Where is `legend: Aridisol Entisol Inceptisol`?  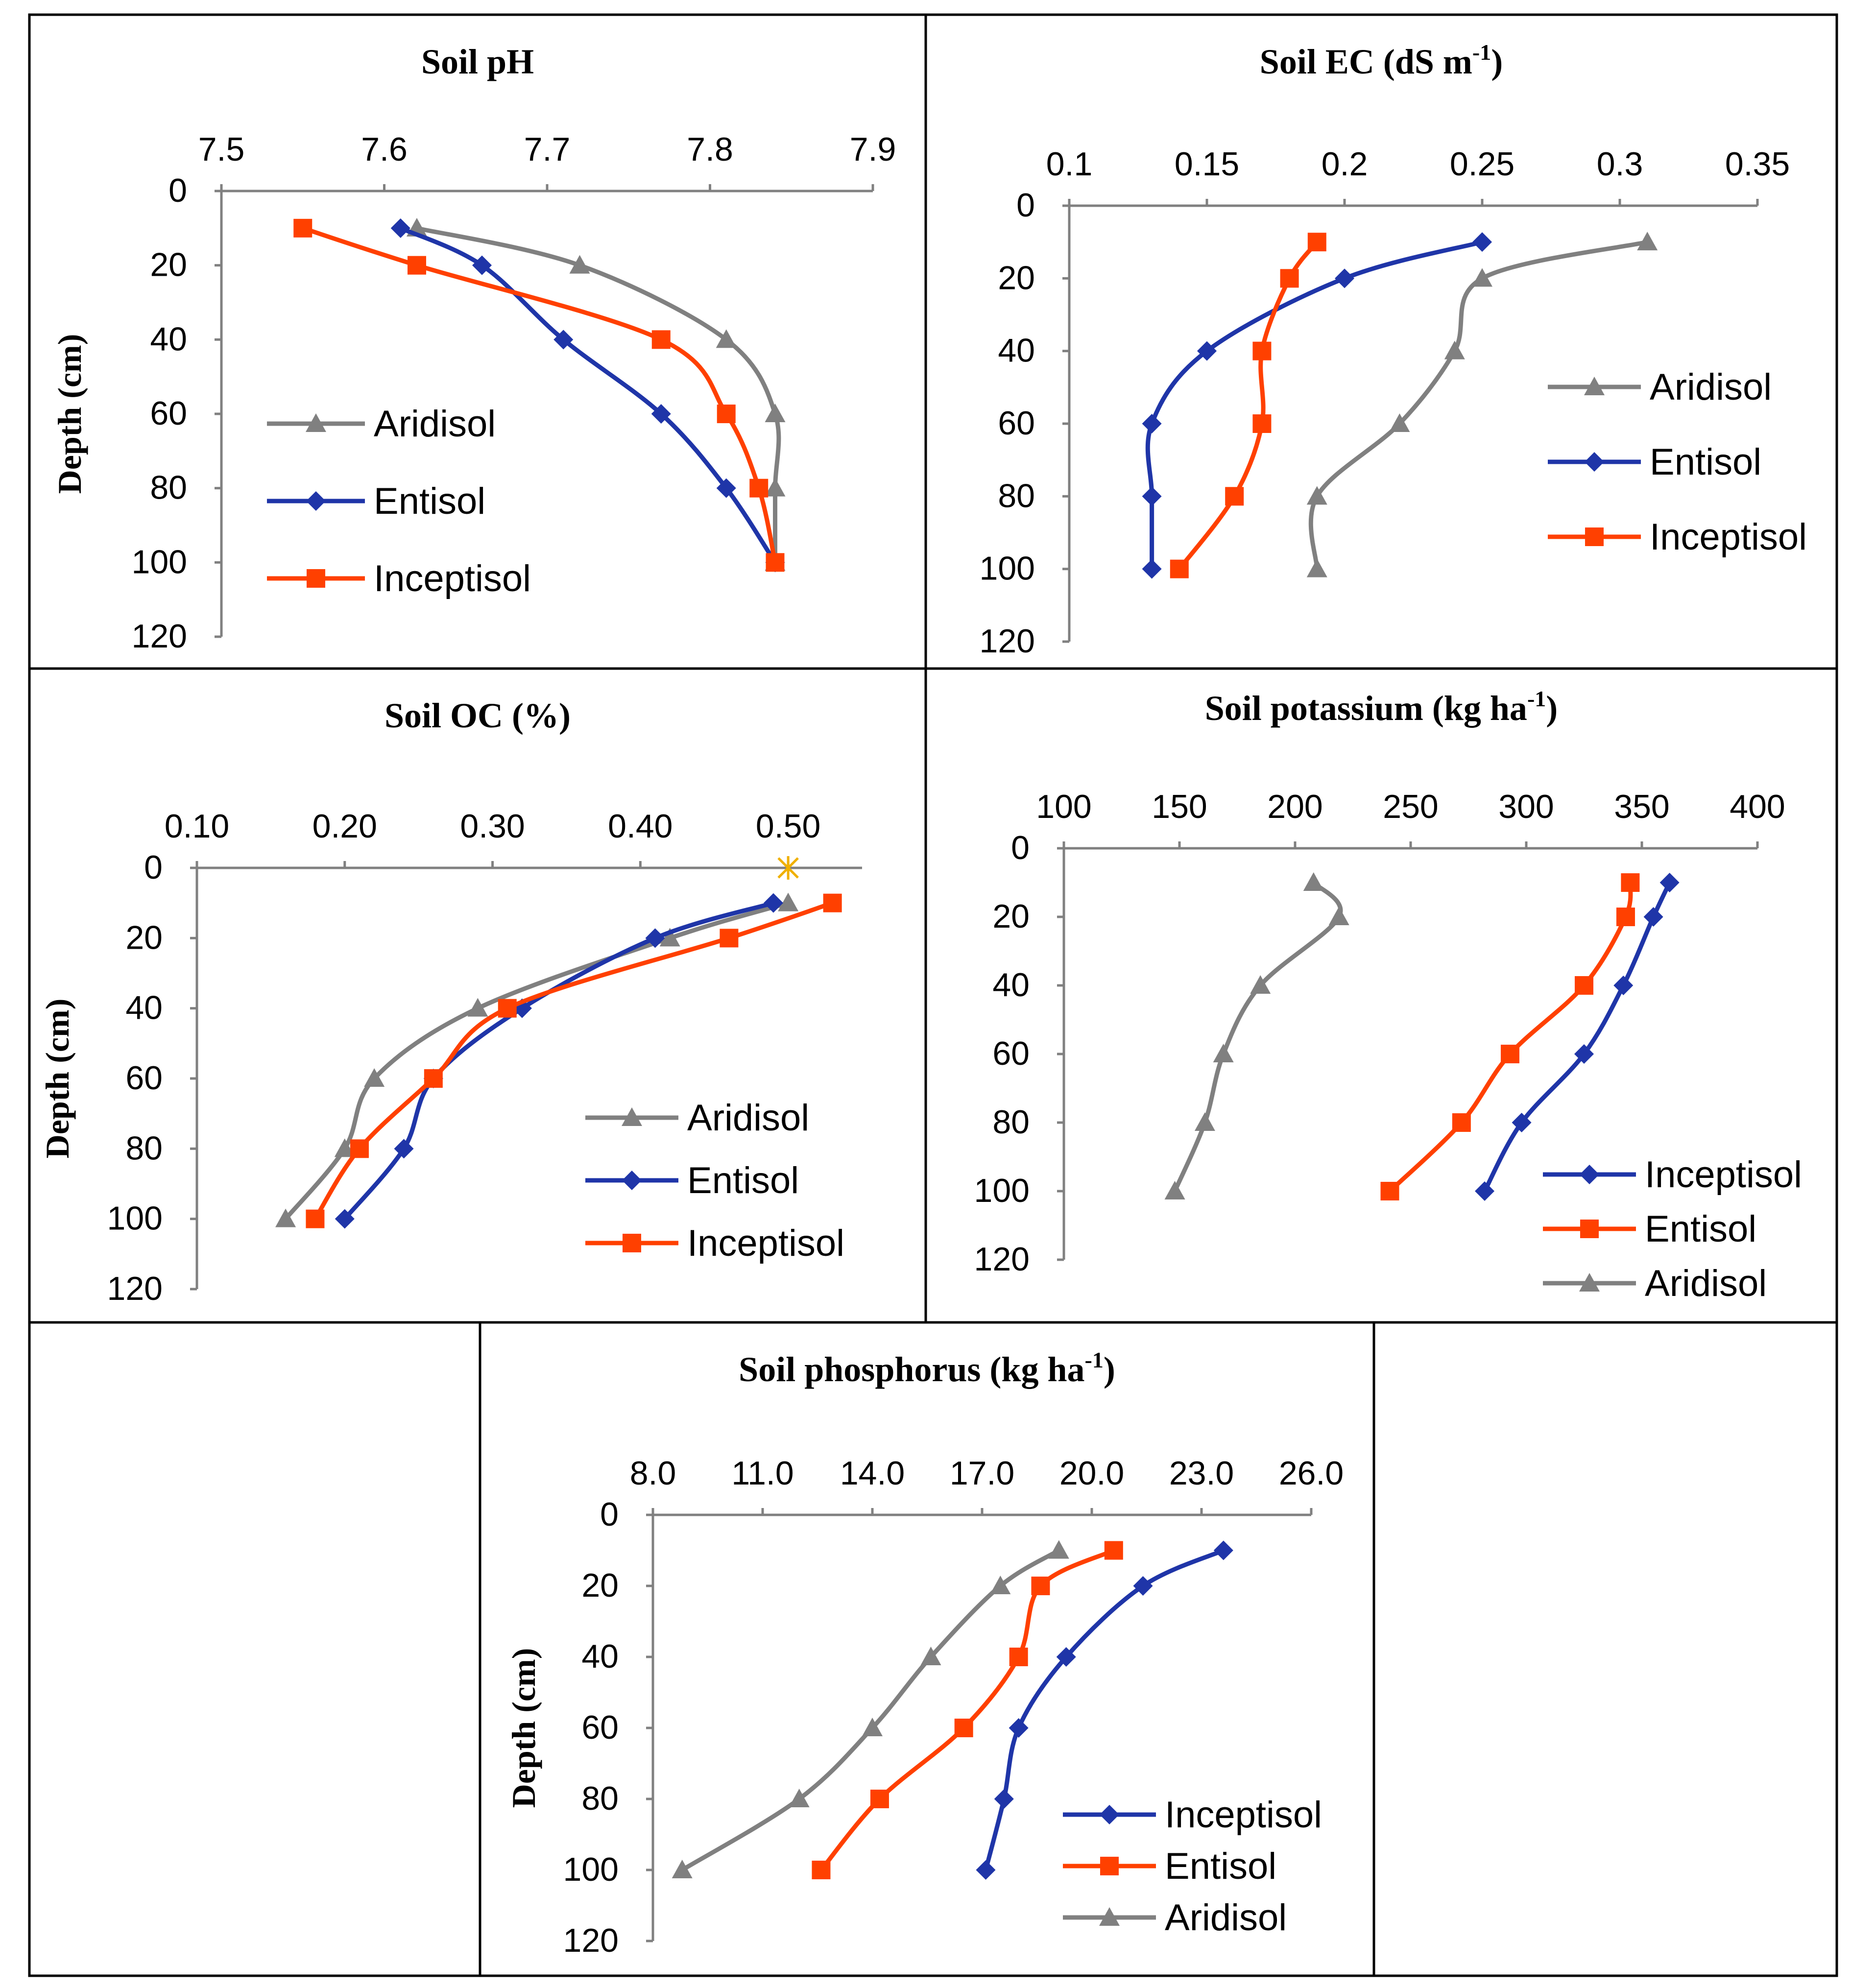 legend: Aridisol Entisol Inceptisol is located at coordinates (714, 1180).